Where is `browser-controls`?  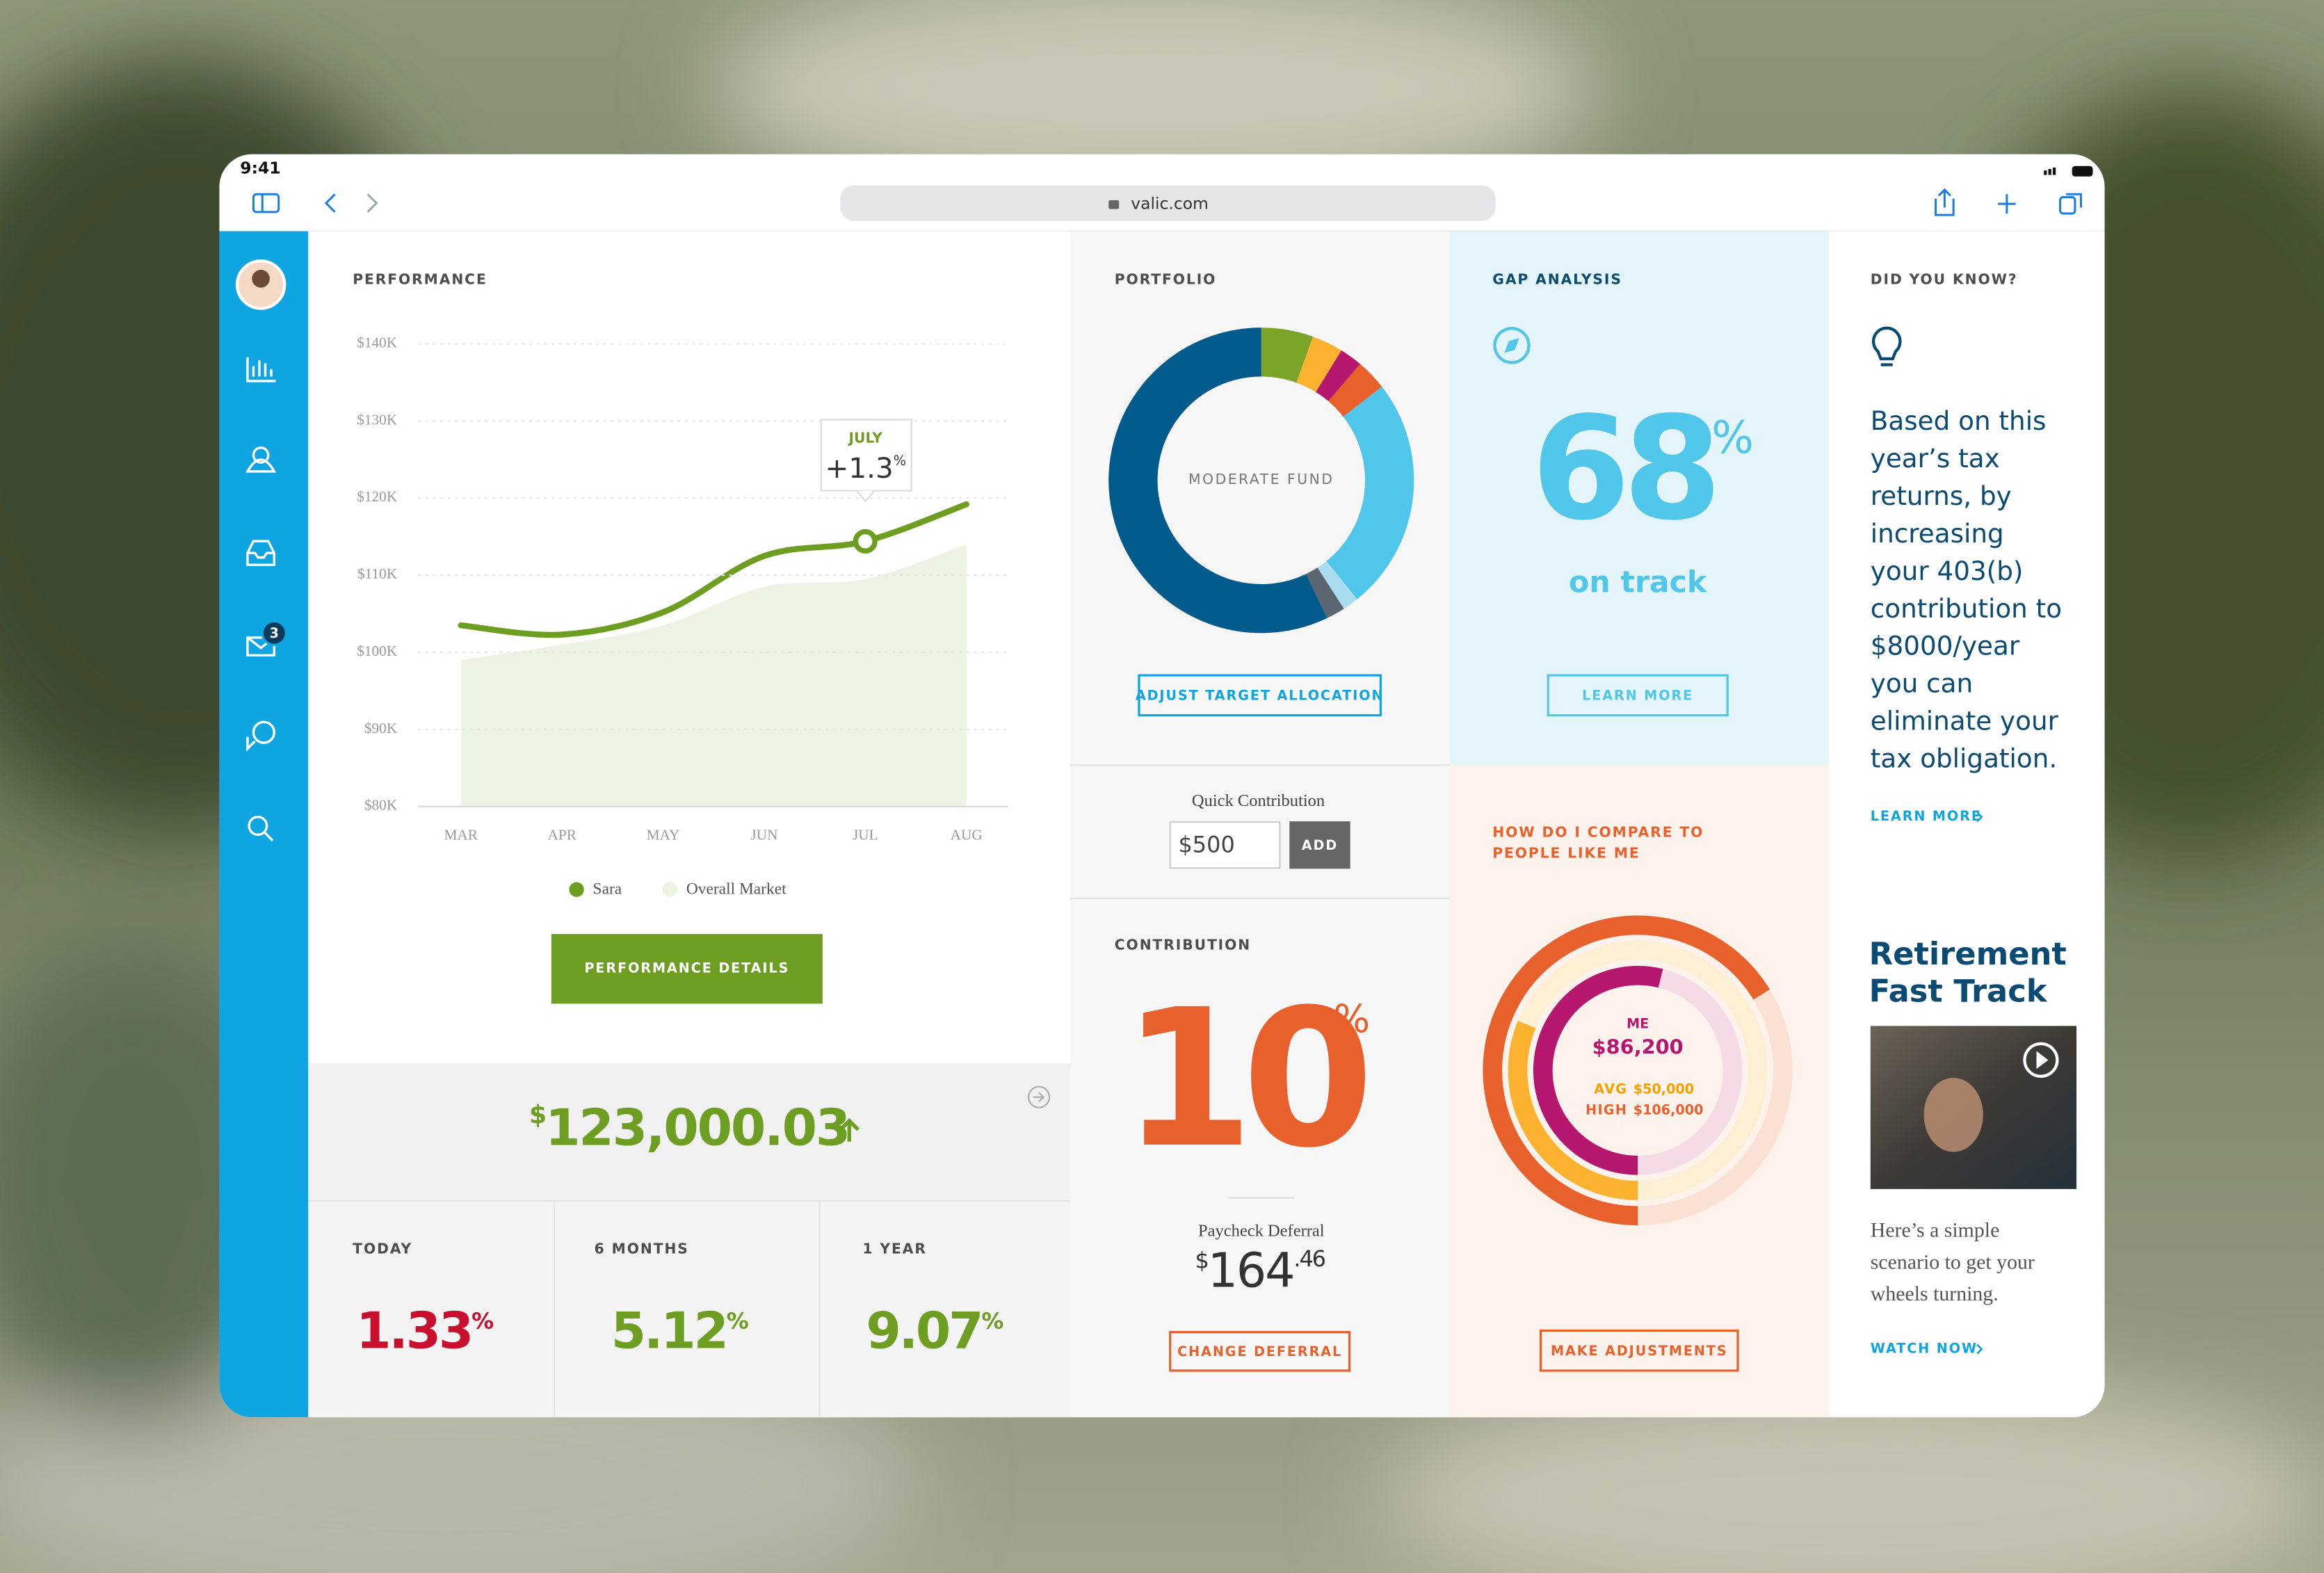
browser-controls is located at coordinates (1167, 202).